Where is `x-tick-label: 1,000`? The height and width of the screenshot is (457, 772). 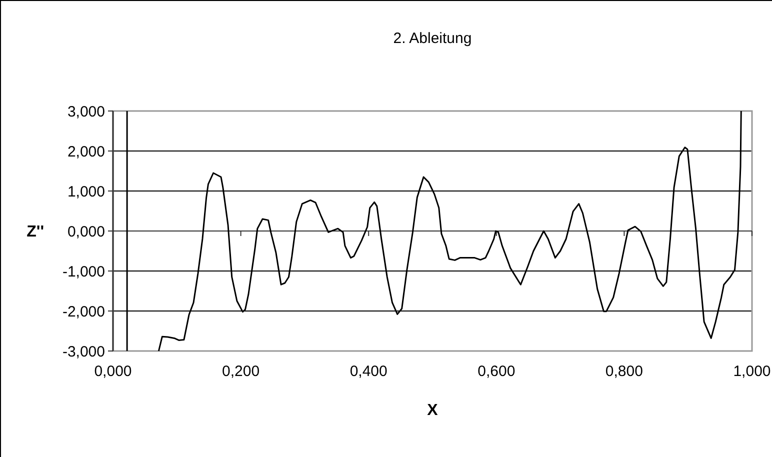
x-tick-label: 1,000 is located at coordinates (752, 371).